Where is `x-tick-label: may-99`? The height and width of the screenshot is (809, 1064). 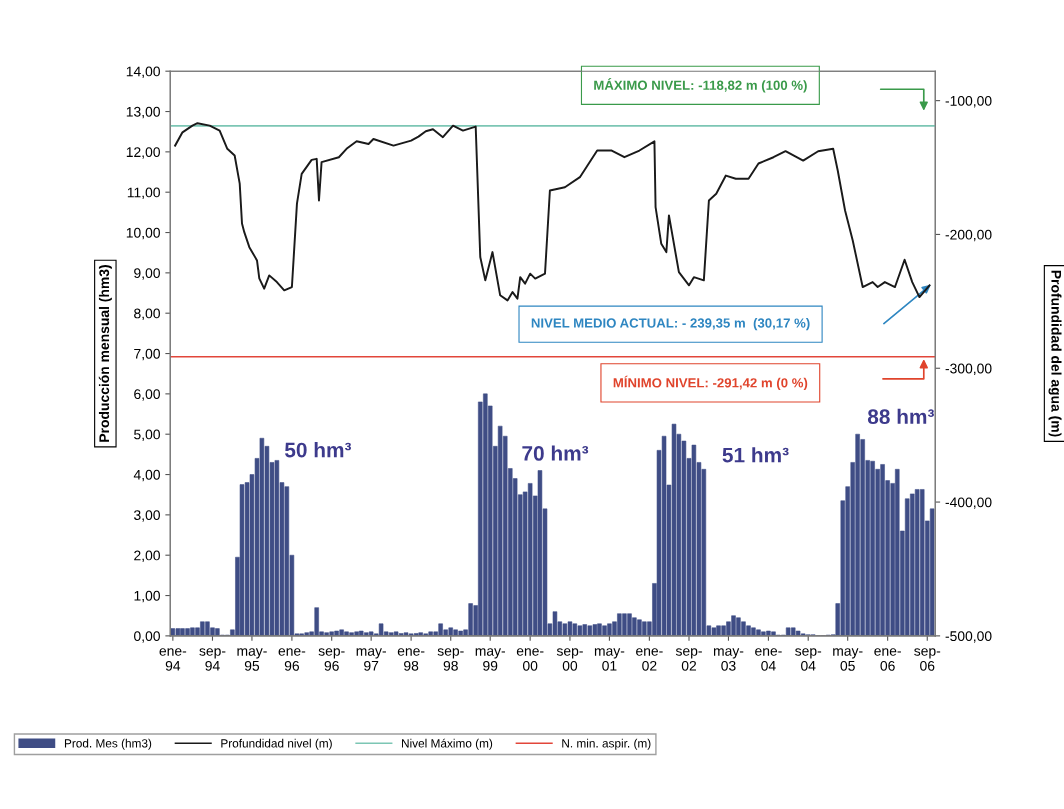 x-tick-label: may-99 is located at coordinates (490, 659).